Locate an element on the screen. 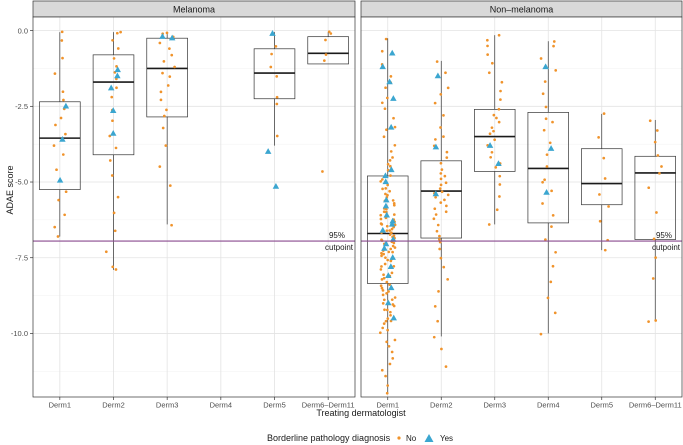 The height and width of the screenshot is (445, 683). cutpoint-label-line1: 95% is located at coordinates (664, 235).